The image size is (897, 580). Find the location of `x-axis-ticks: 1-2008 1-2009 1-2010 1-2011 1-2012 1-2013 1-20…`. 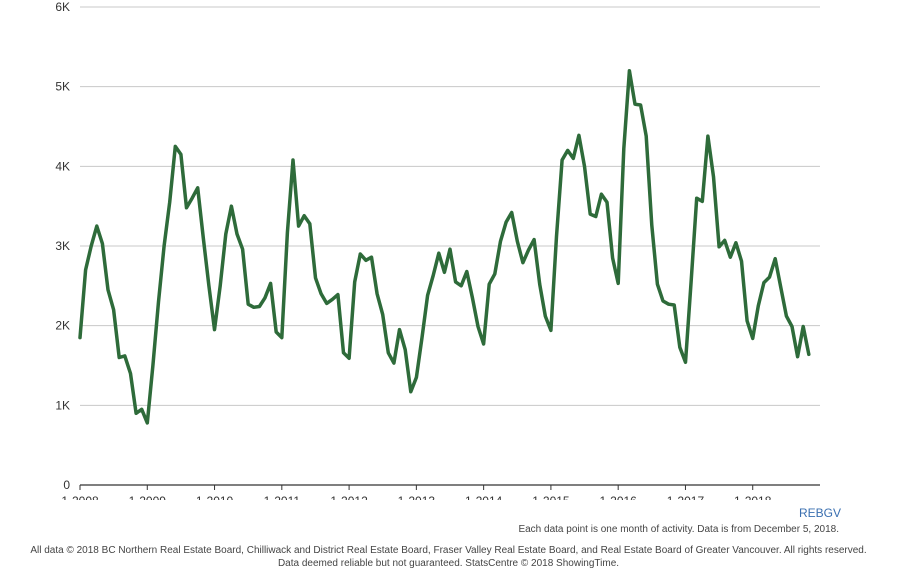

x-axis-ticks: 1-2008 1-2009 1-2010 1-2011 1-2012 1-2013 1-20… is located at coordinates (416, 492).